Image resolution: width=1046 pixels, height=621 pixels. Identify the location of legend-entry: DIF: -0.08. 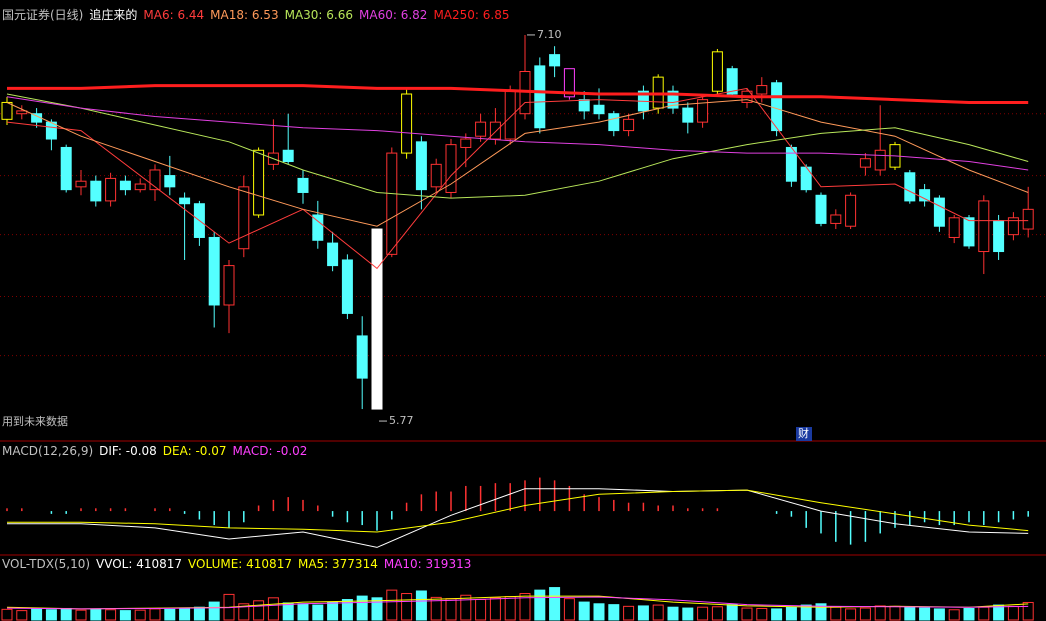
(128, 451).